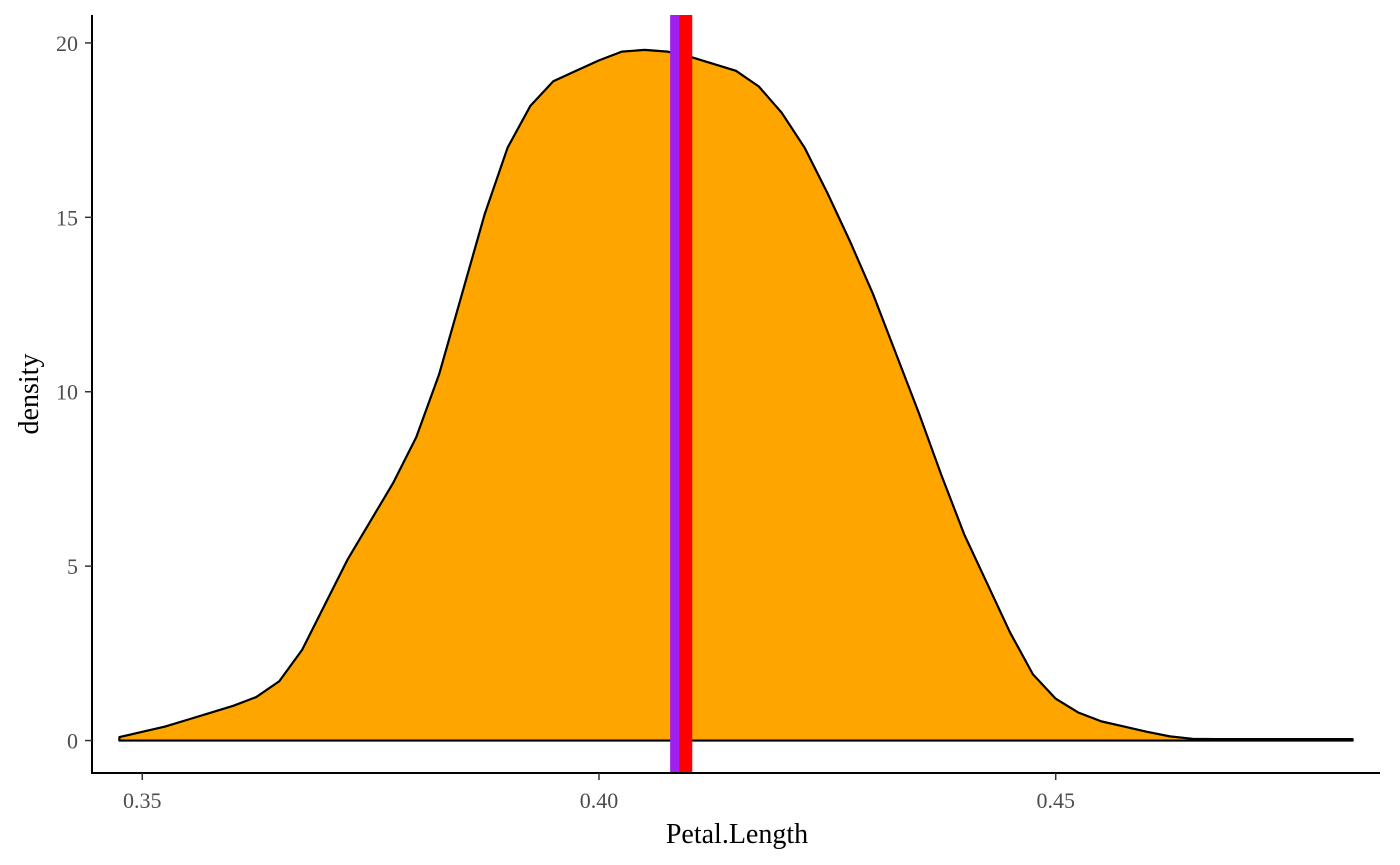 This screenshot has height=865, width=1400. I want to click on x-axis-title: Petal.Length, so click(737, 834).